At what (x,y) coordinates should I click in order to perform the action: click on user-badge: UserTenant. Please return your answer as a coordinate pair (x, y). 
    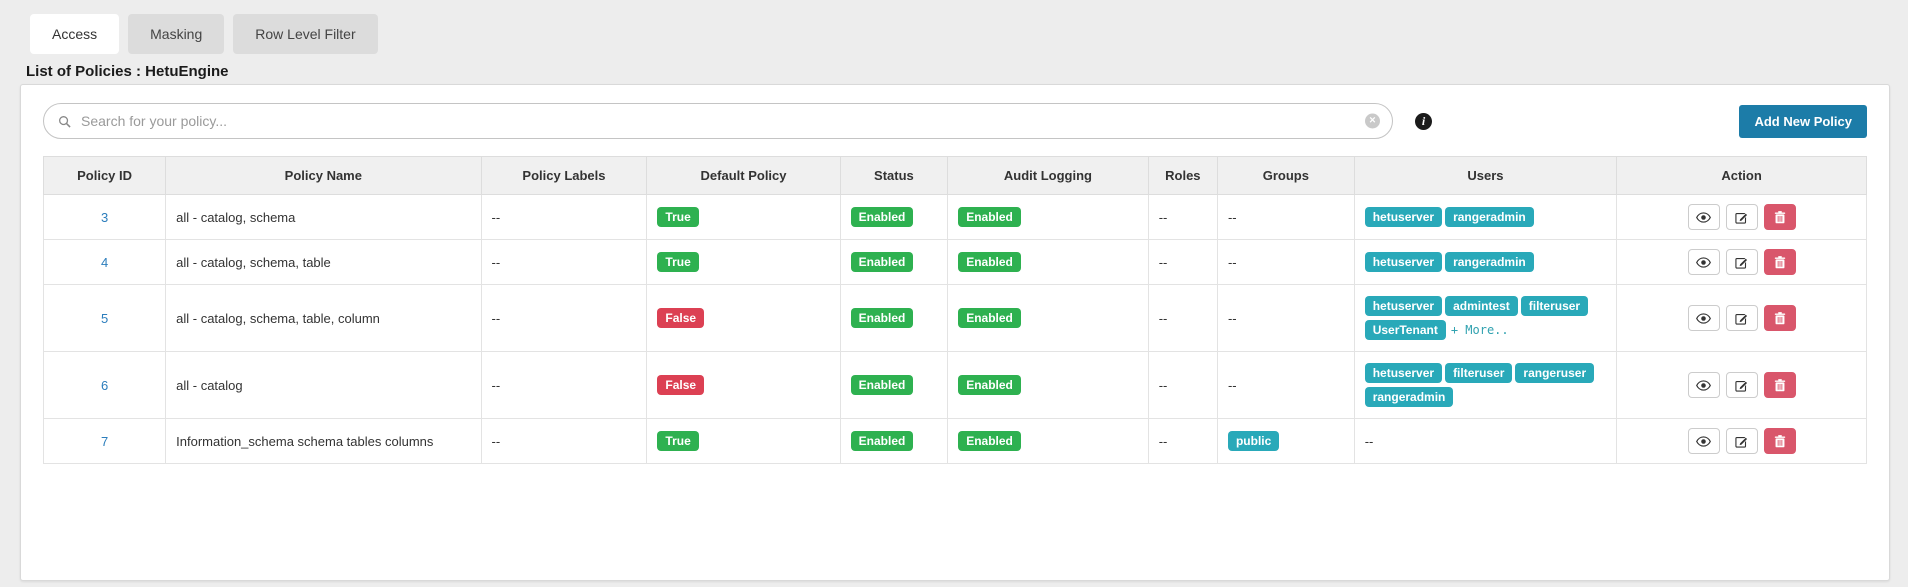
    Looking at the image, I should click on (1405, 330).